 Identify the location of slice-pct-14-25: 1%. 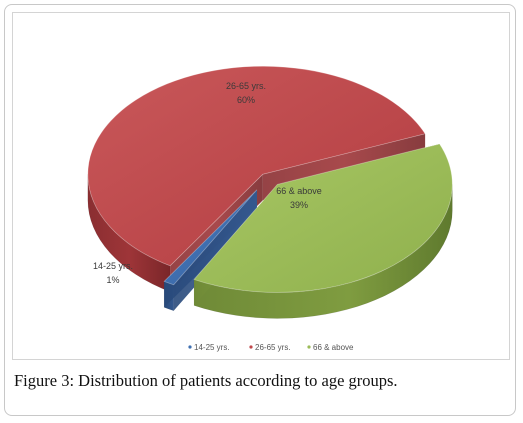
(112, 280).